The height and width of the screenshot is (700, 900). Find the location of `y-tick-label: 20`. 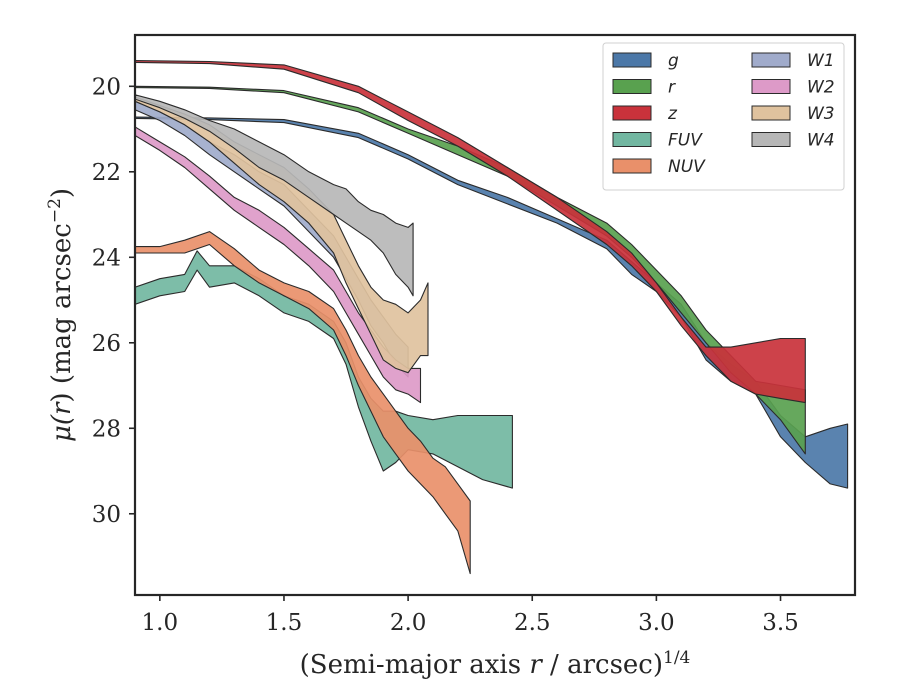

y-tick-label: 20 is located at coordinates (106, 87).